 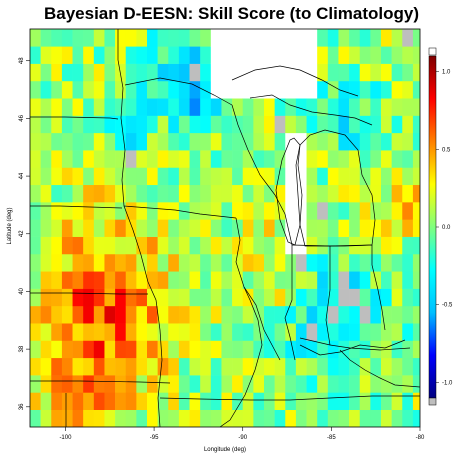 What do you see at coordinates (420, 438) in the screenshot?
I see `x-tick-label: -80` at bounding box center [420, 438].